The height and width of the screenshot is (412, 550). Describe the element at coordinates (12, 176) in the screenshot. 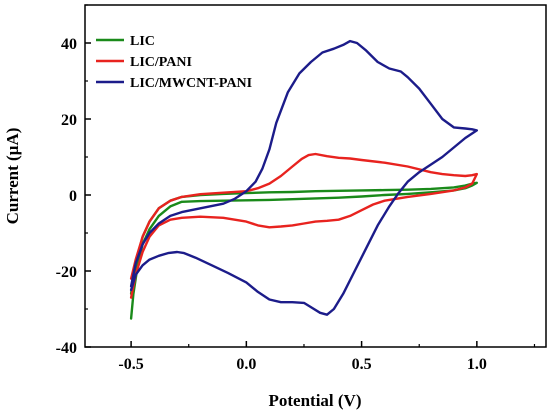

I see `y-axis-title: Current (µA)` at that location.